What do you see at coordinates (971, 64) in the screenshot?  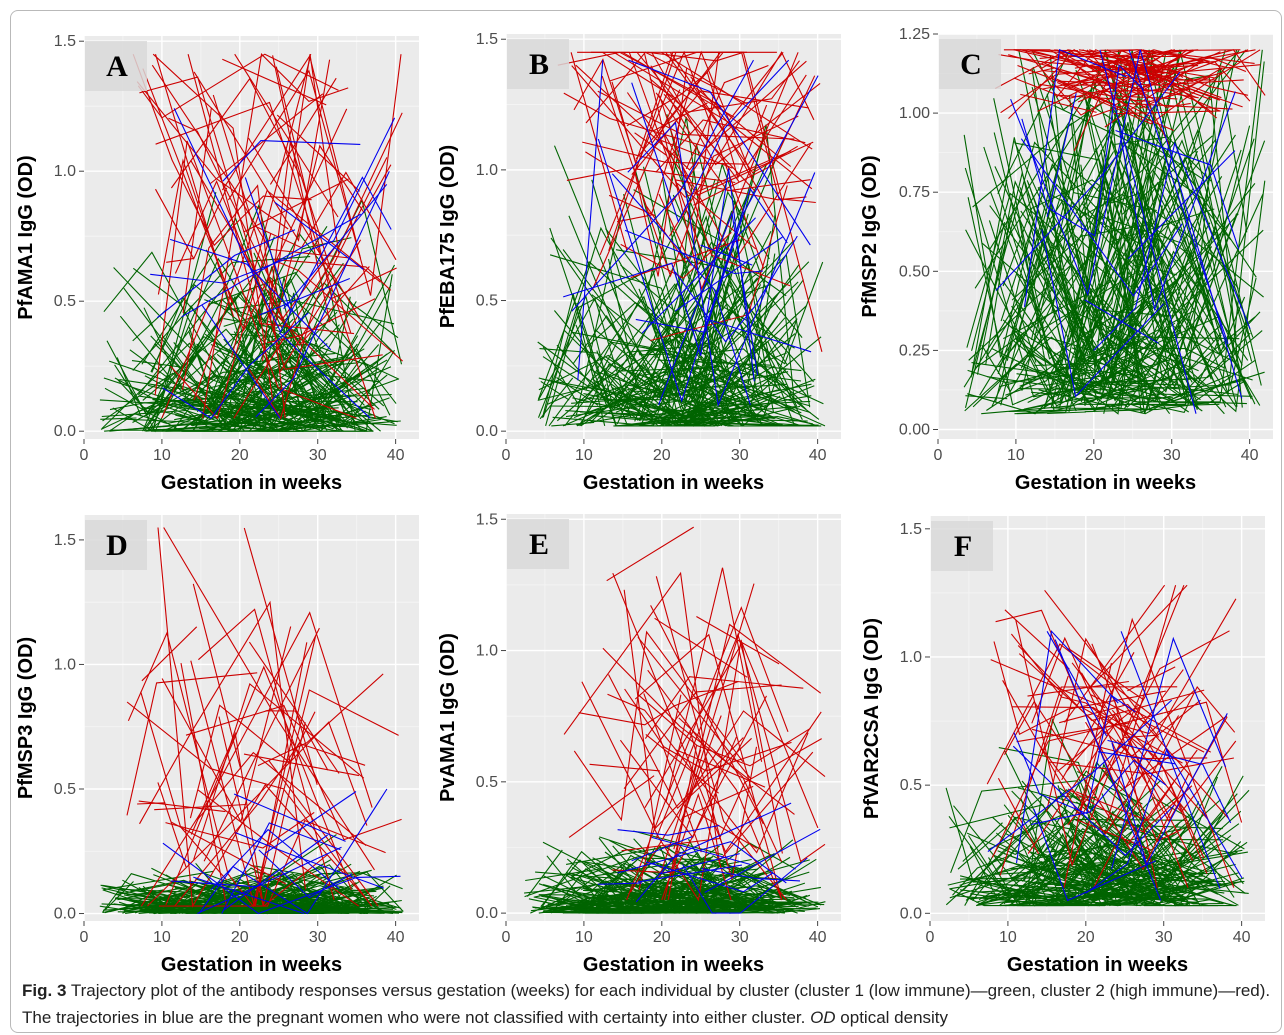 I see `panel-letter: C` at bounding box center [971, 64].